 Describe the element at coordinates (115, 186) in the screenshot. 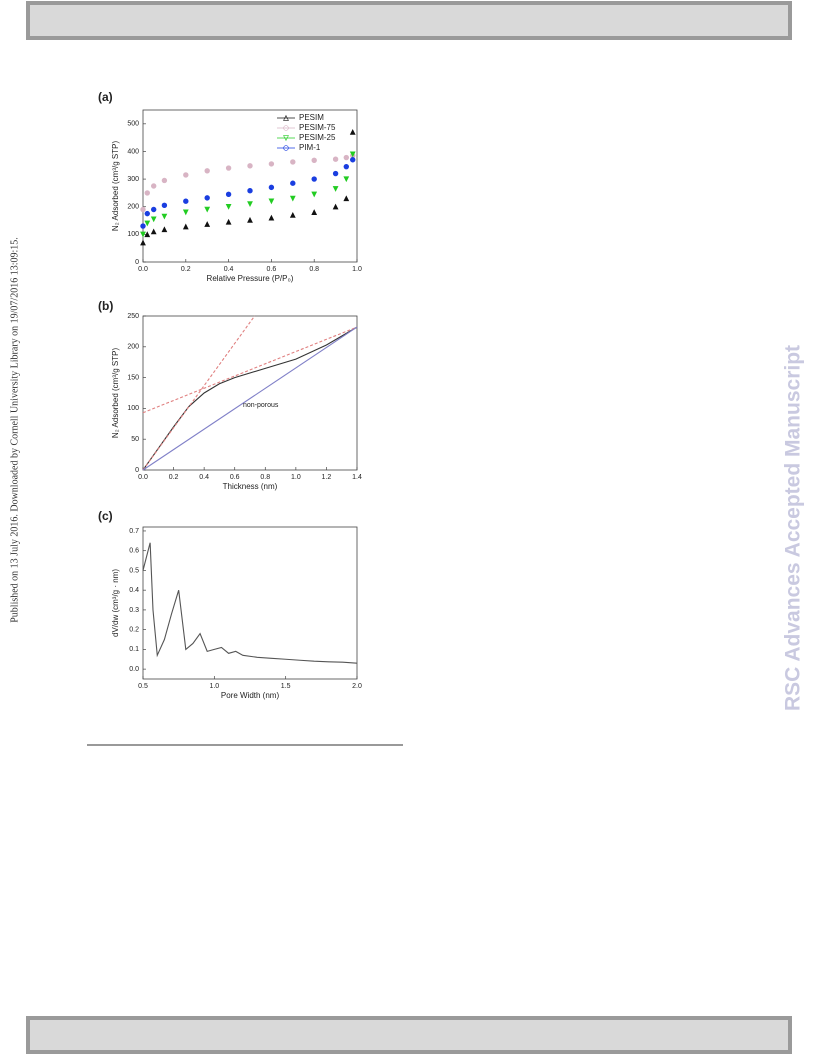

I see `y-axis-label: N₂ Adsorbed (cm³/g STP)` at that location.